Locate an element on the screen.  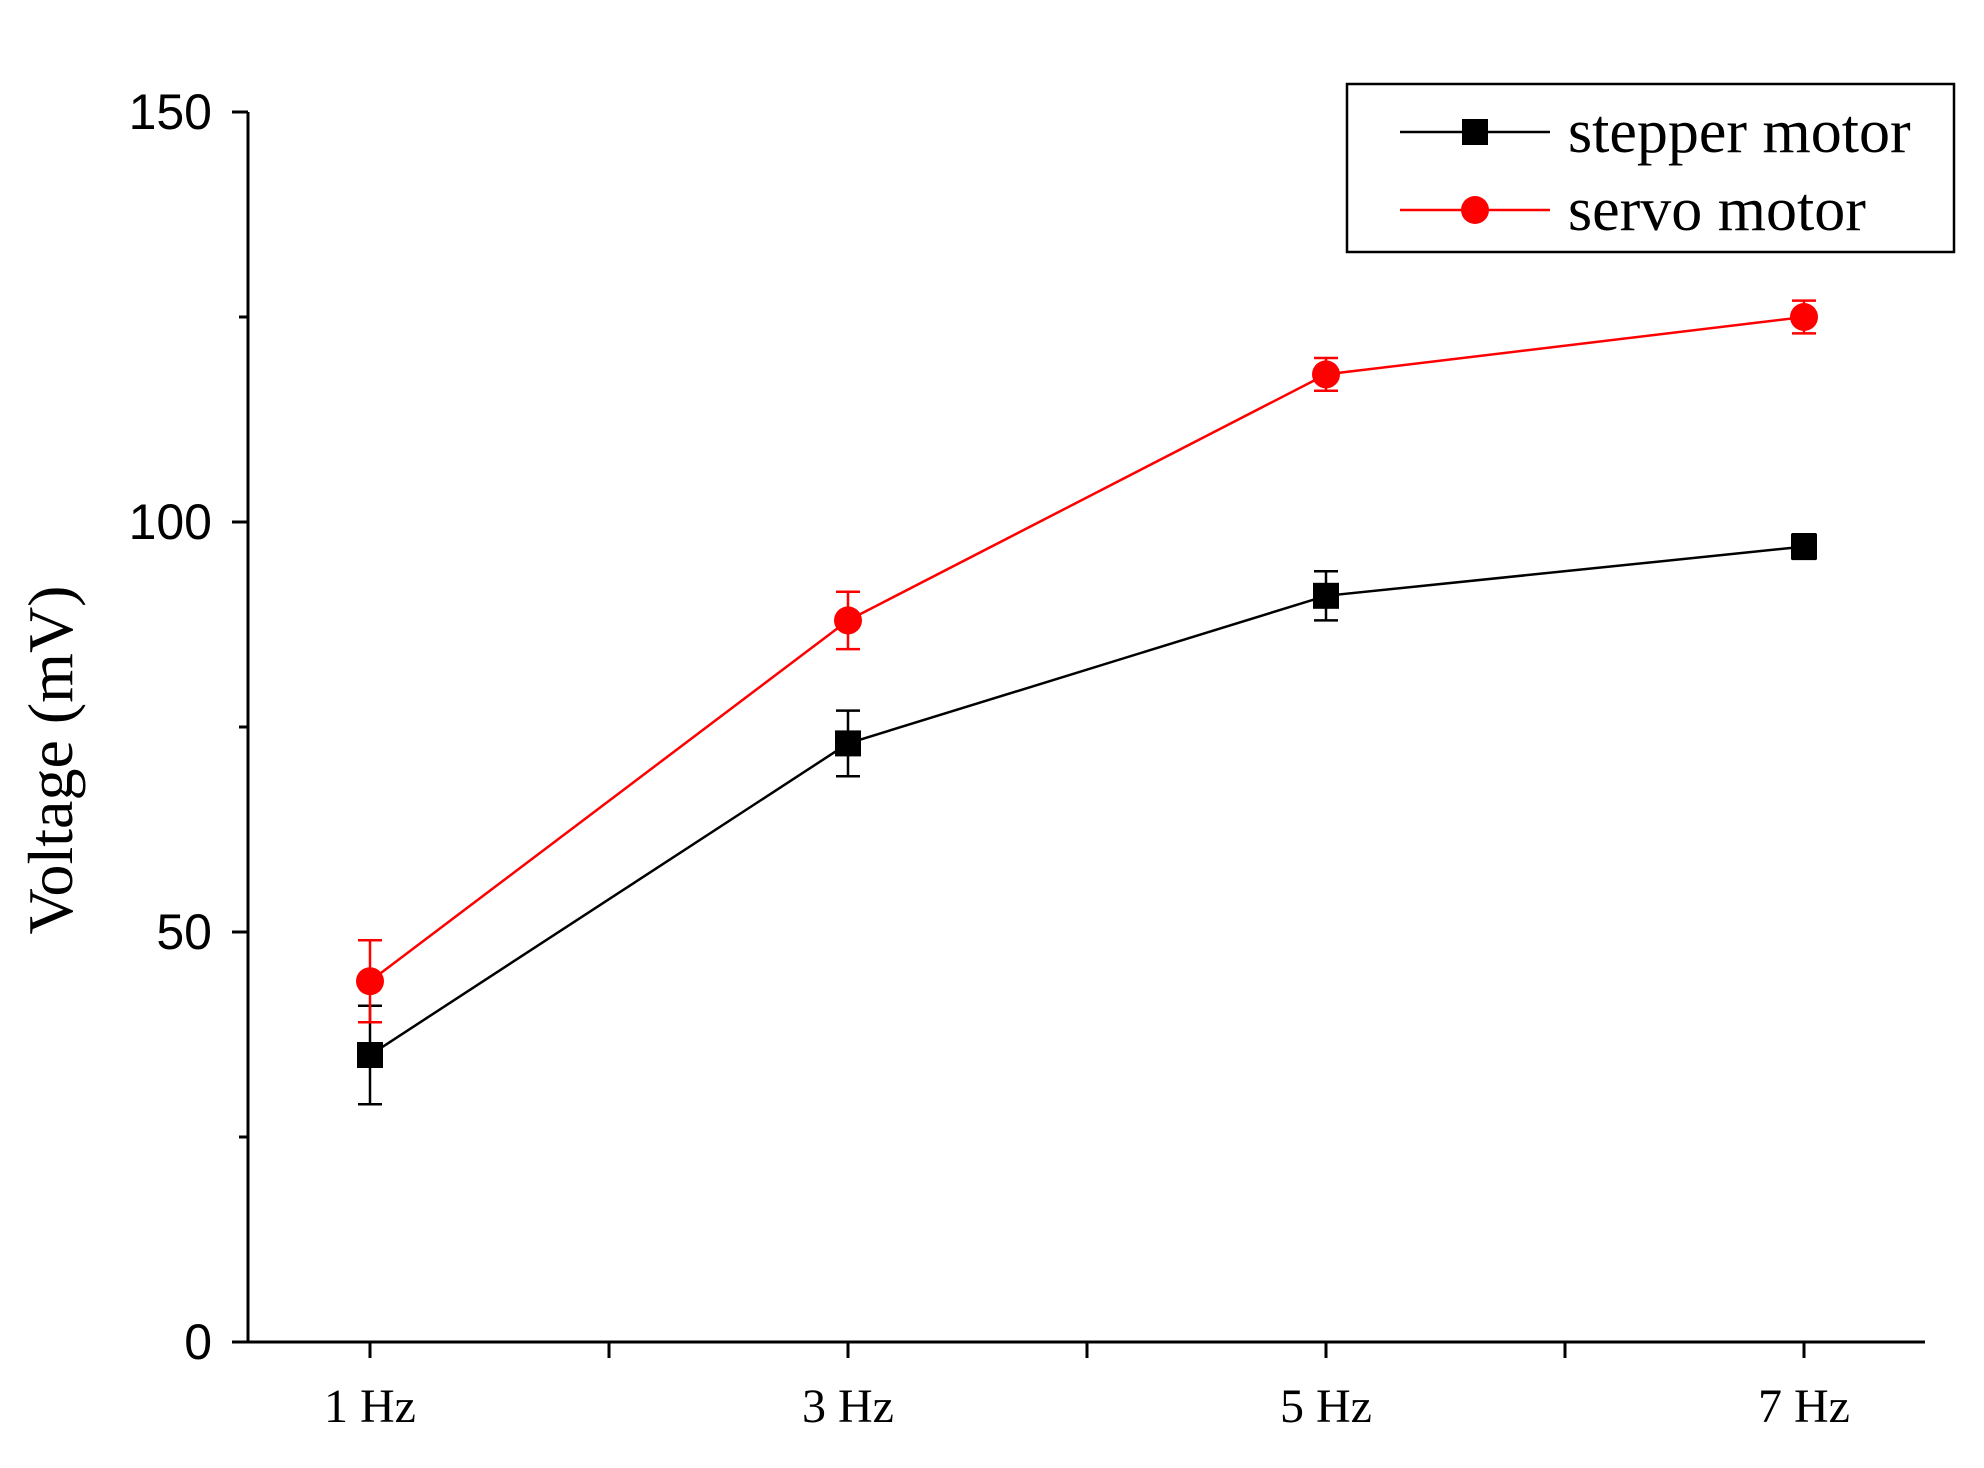
legend: stepper motor servo motor is located at coordinates (1650, 168).